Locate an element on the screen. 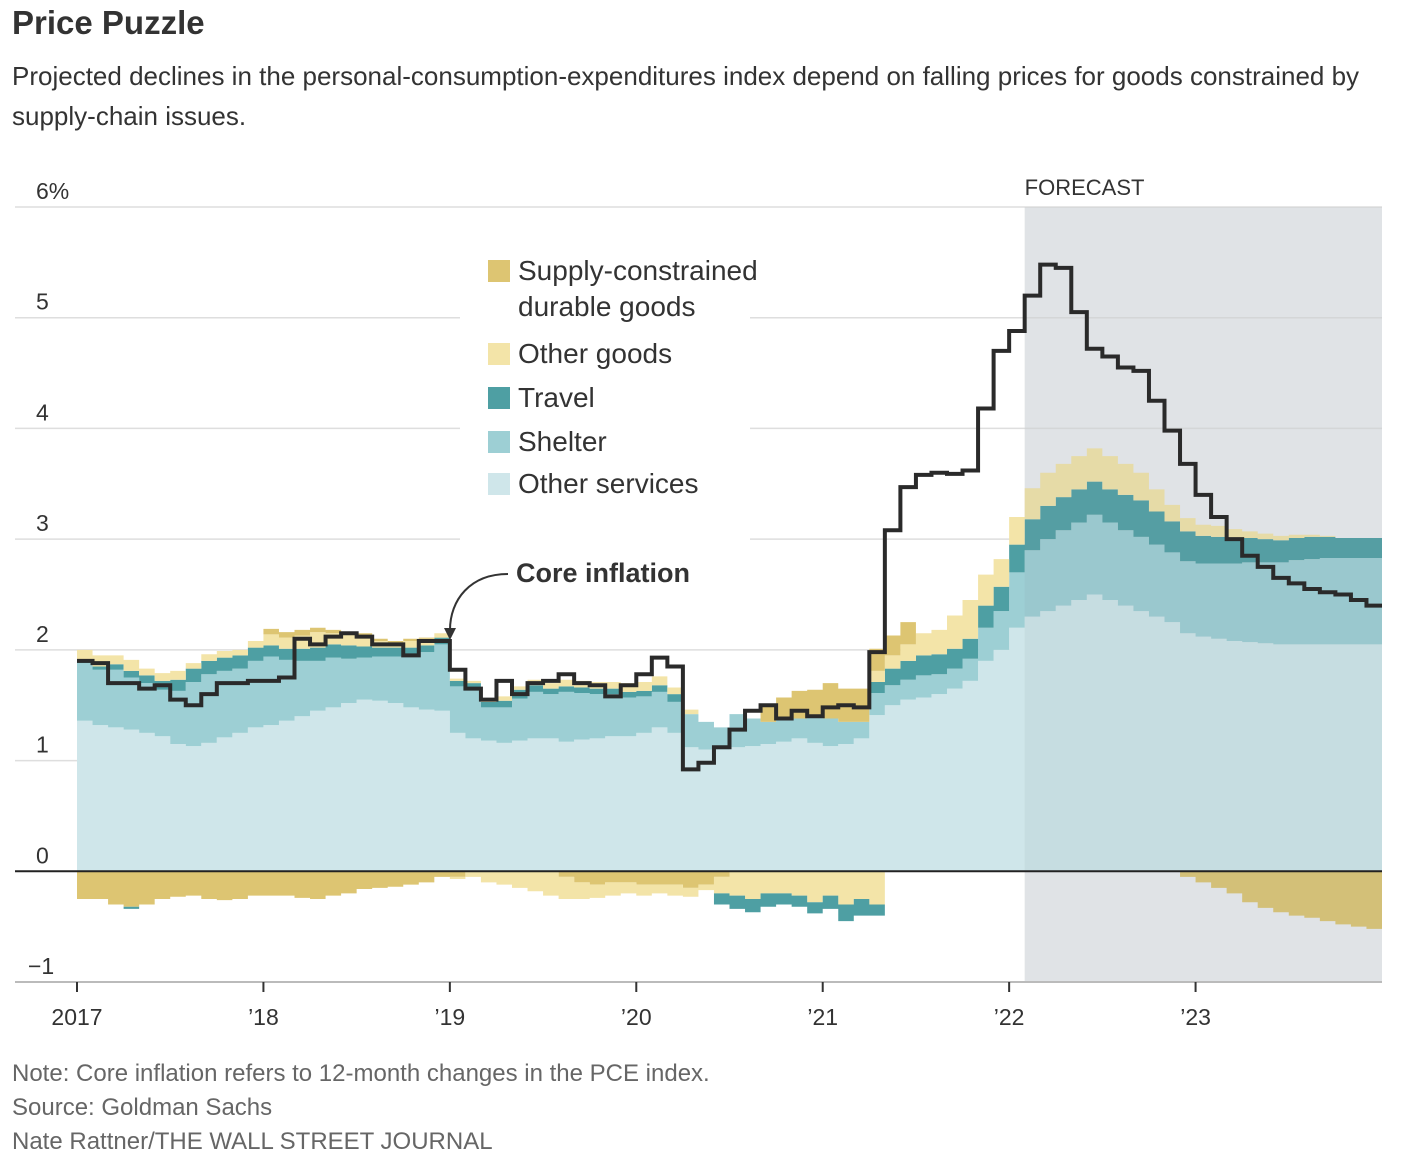  x-axis-ticks: 2017 ’18 ’19 ’20 ’21 ’22 ’23 is located at coordinates (631, 1006).